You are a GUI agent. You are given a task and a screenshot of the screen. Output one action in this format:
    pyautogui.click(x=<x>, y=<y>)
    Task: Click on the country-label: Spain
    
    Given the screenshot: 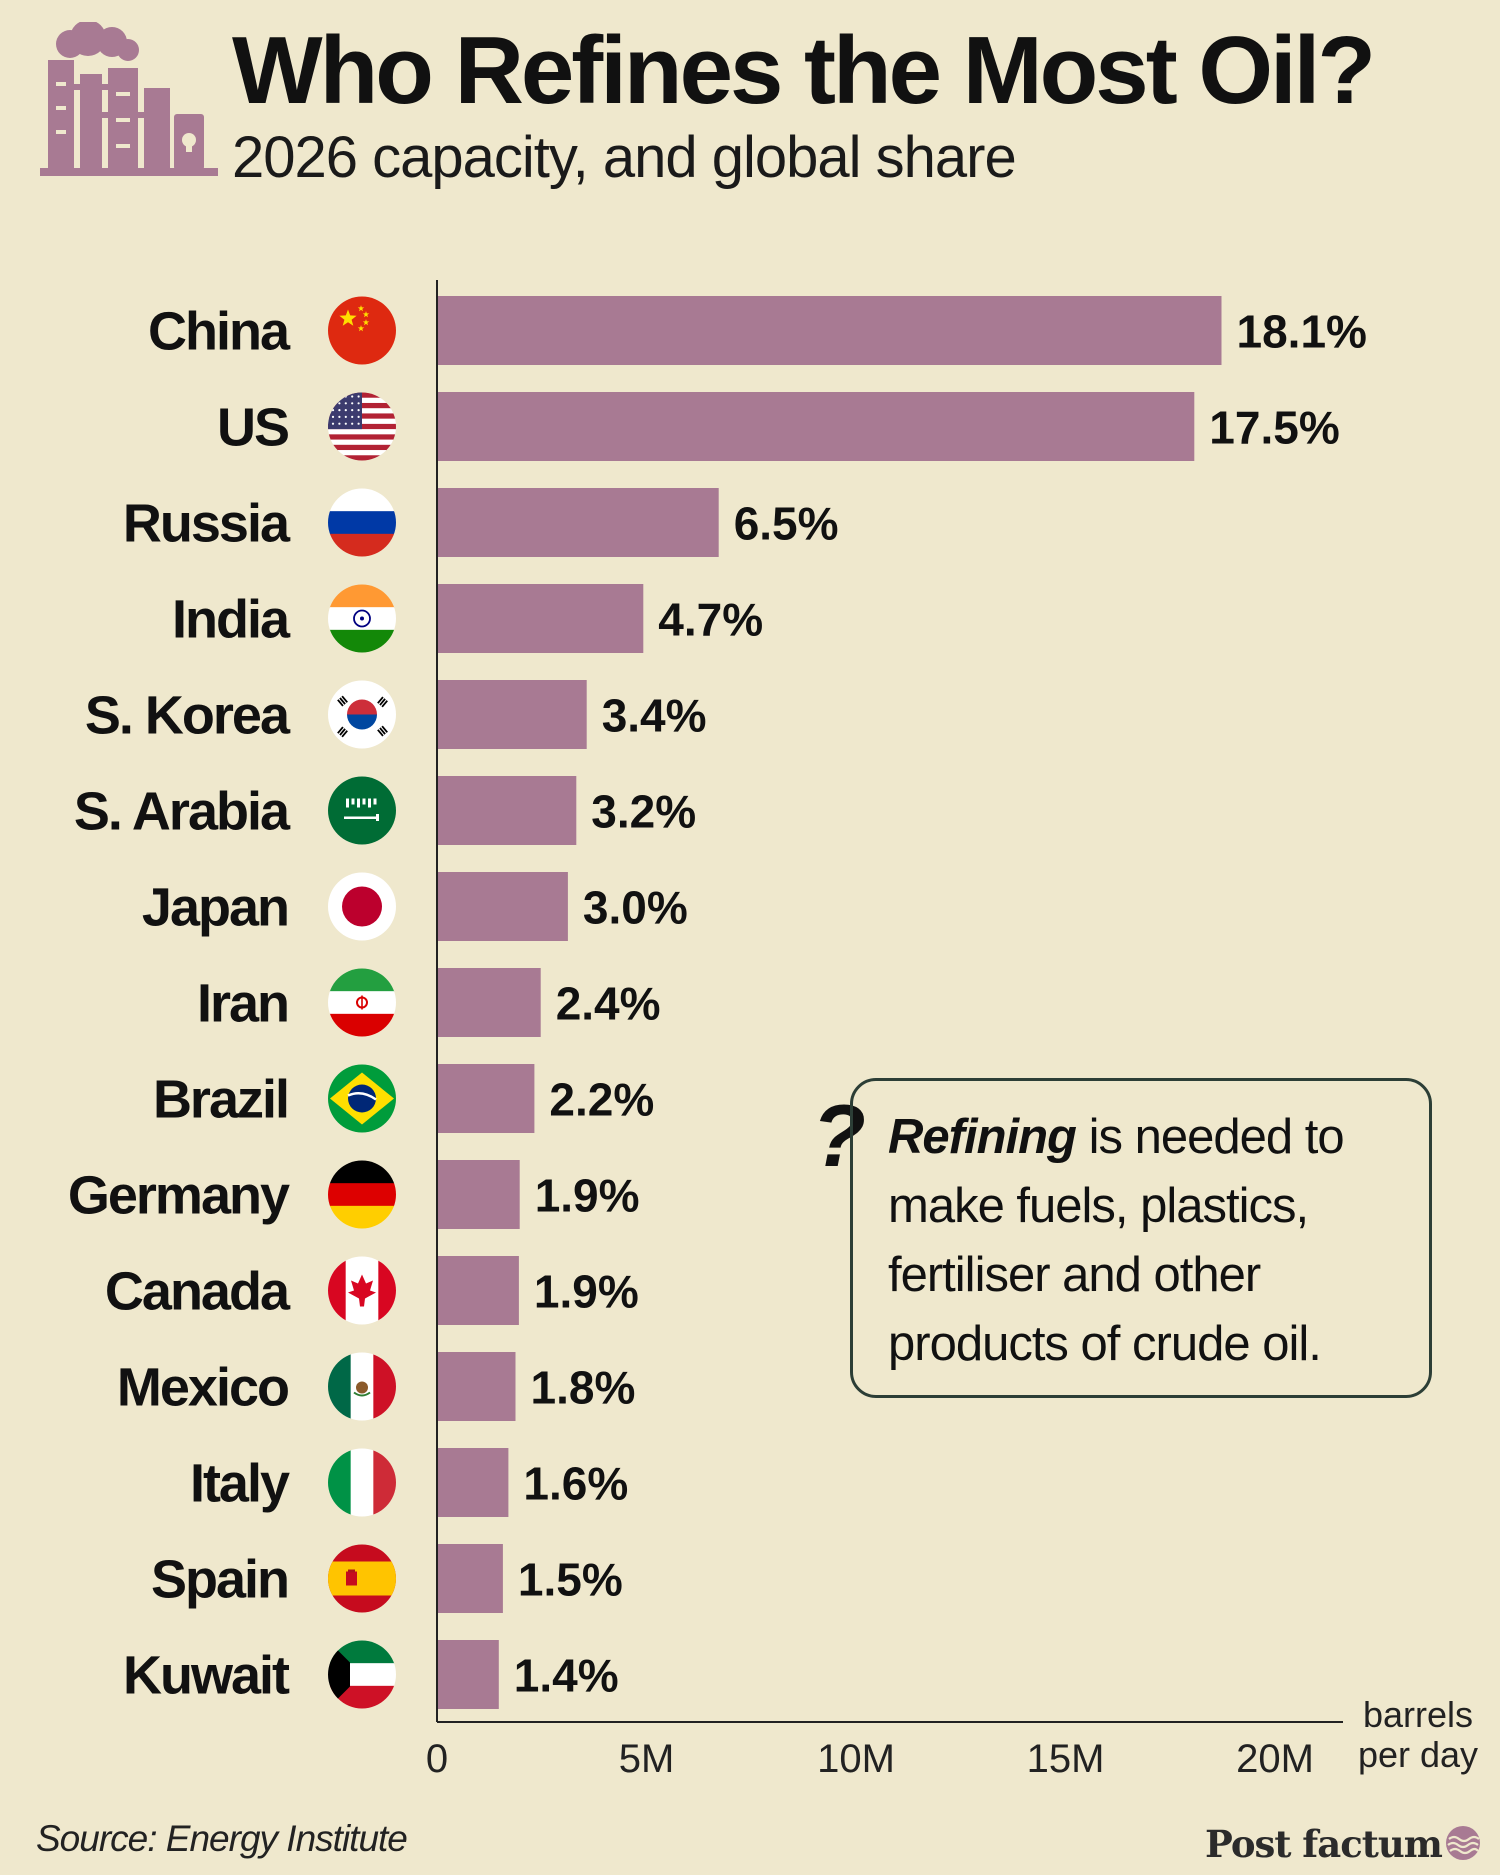 What is the action you would take?
    pyautogui.click(x=219, y=1580)
    